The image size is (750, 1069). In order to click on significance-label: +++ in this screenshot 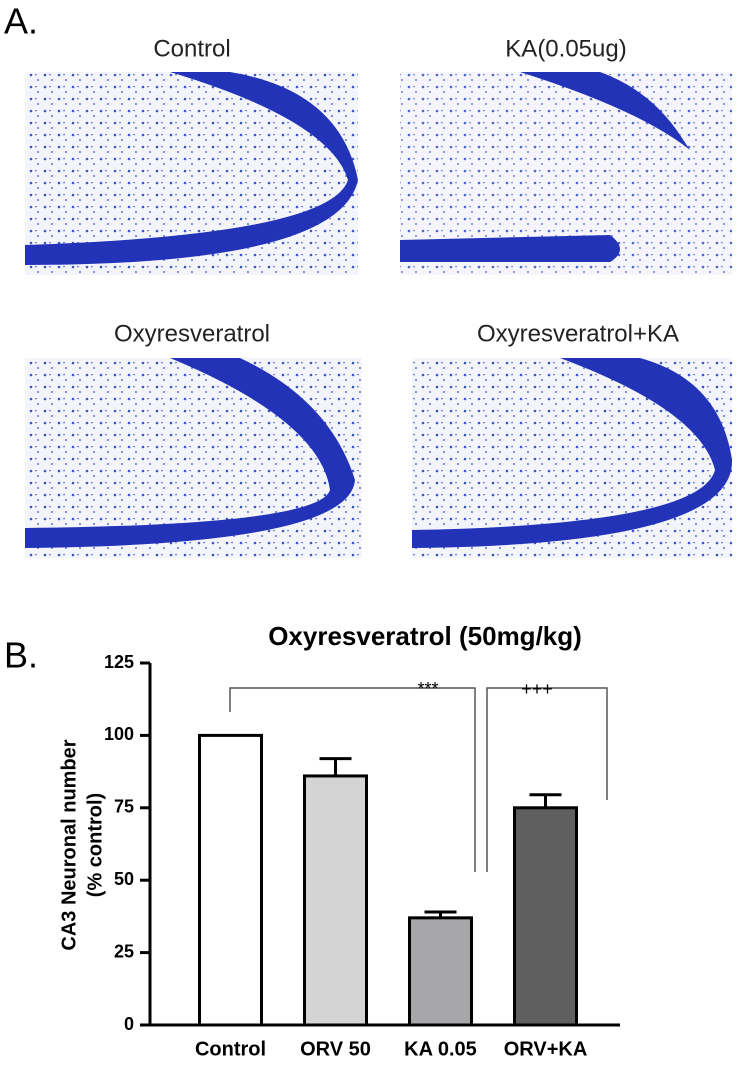, I will do `click(537, 689)`.